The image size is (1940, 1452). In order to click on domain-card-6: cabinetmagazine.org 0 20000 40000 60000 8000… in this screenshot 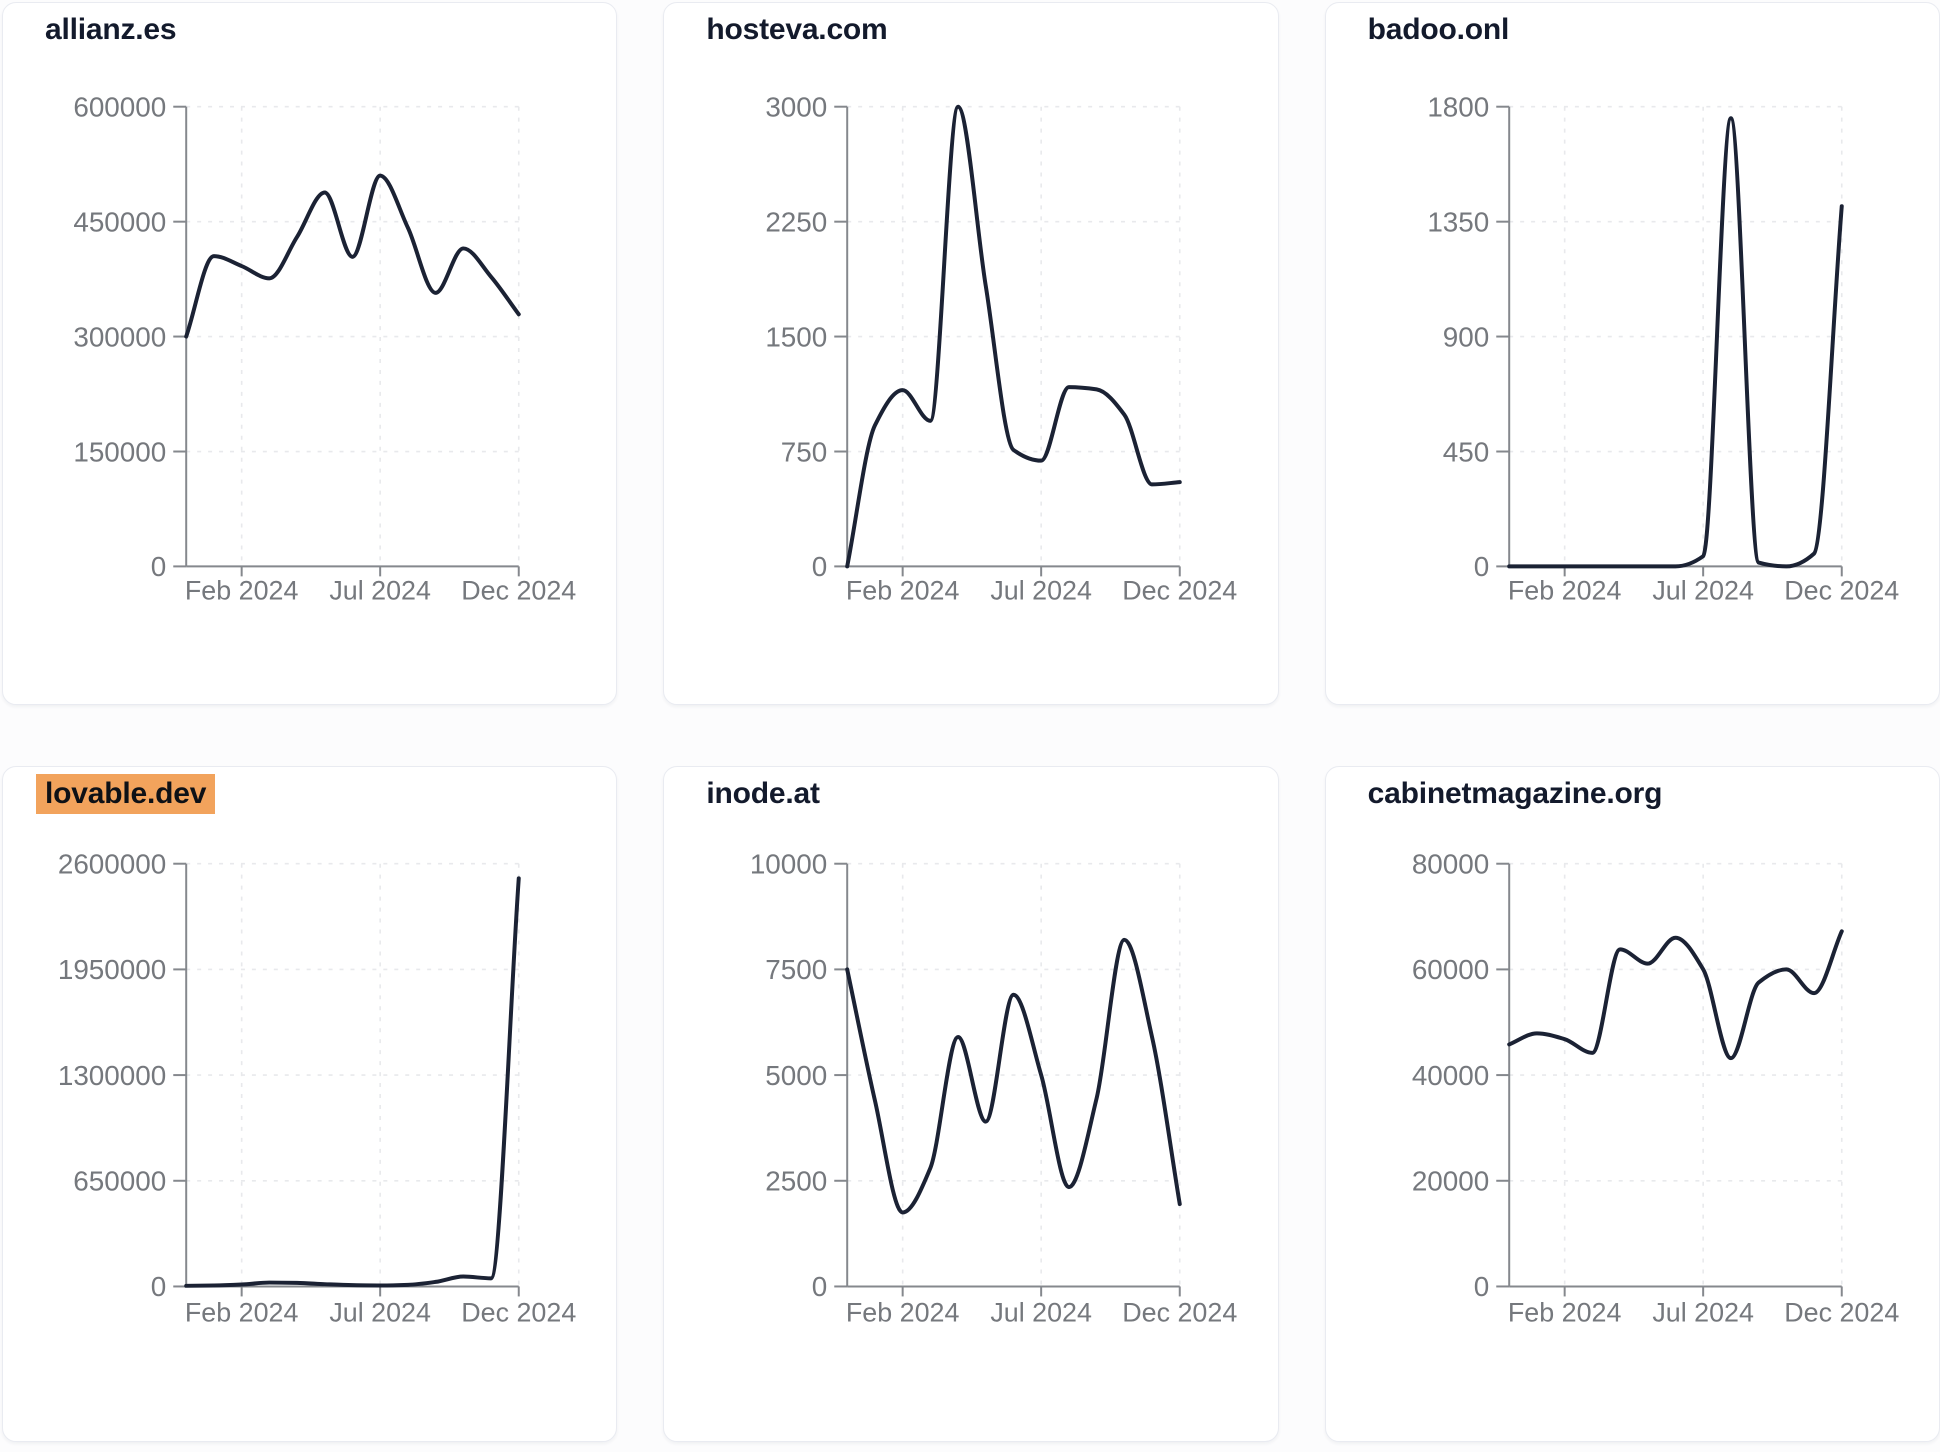, I will do `click(1632, 1104)`.